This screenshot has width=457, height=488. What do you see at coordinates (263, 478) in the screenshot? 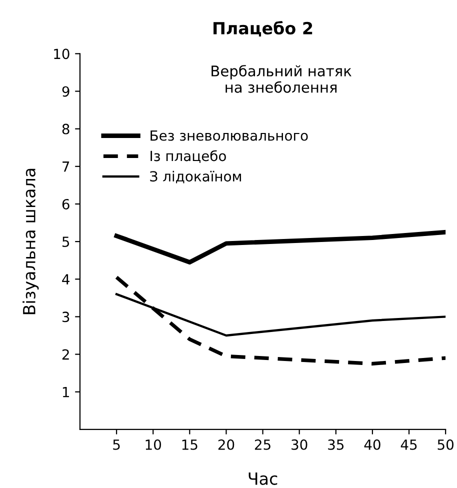
I see `x-axis-title: Час` at bounding box center [263, 478].